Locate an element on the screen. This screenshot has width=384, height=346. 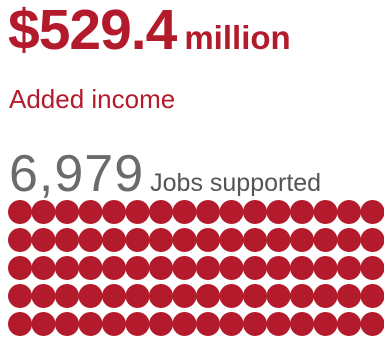
income-label: Added income is located at coordinates (92, 99).